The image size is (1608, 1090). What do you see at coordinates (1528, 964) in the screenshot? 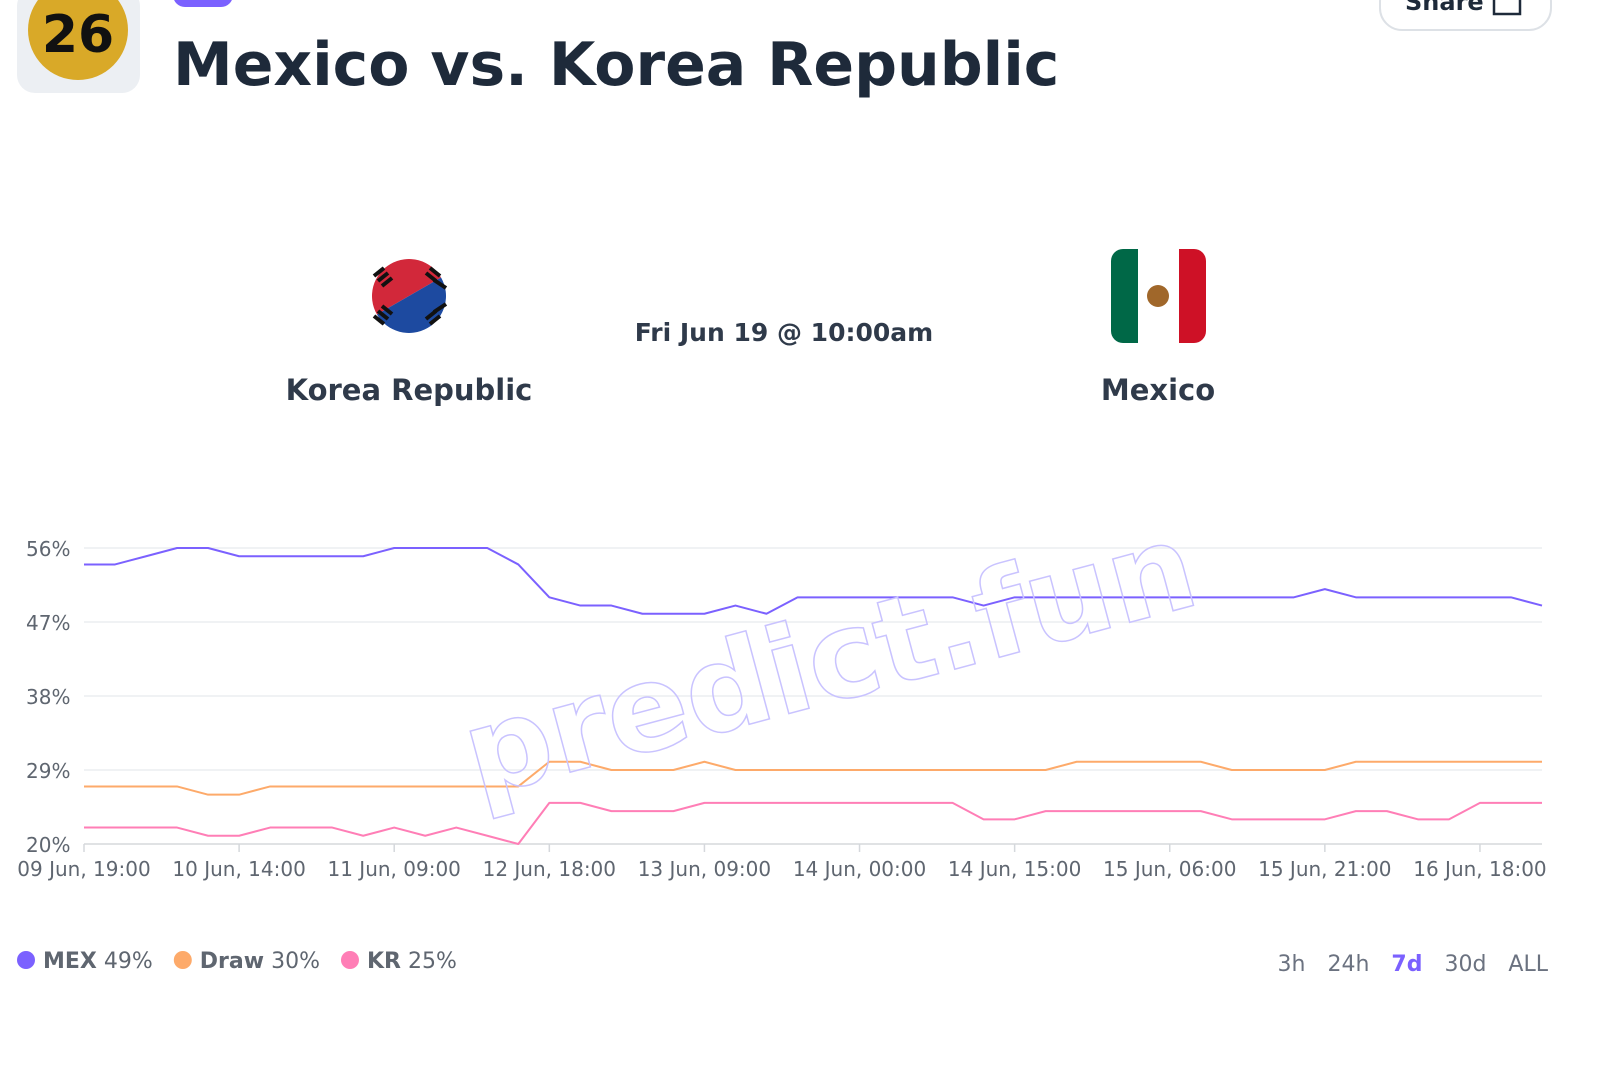
I see `range-button: ALL` at bounding box center [1528, 964].